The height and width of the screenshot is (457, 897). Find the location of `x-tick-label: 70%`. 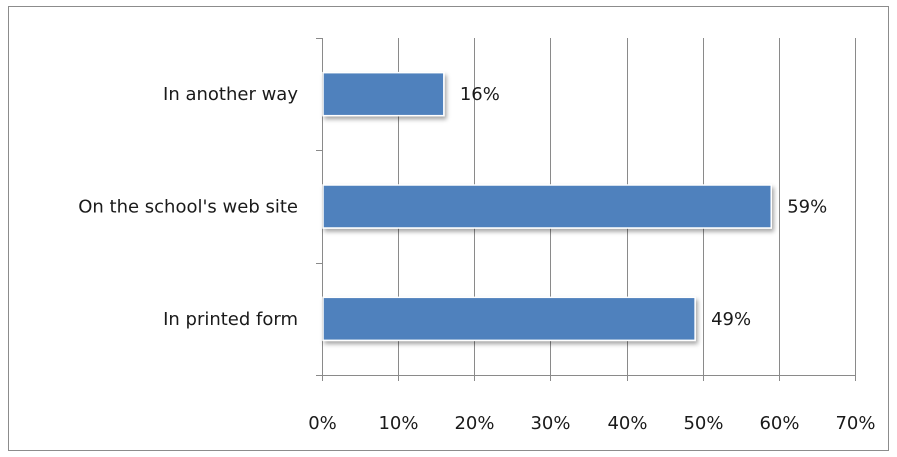

x-tick-label: 70% is located at coordinates (855, 423).